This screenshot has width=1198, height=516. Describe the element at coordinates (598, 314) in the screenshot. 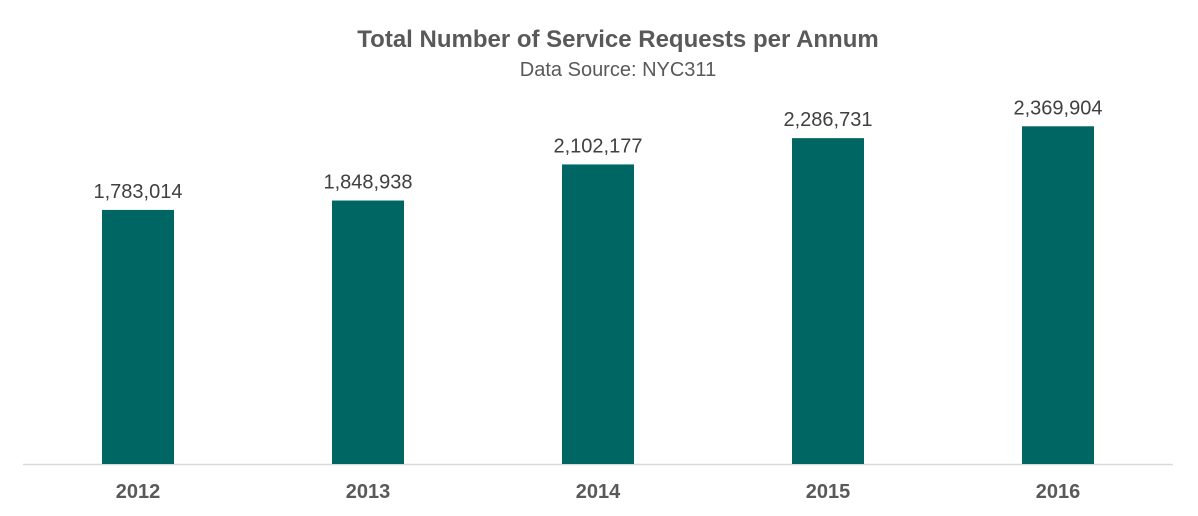

I see `bar-2014` at that location.